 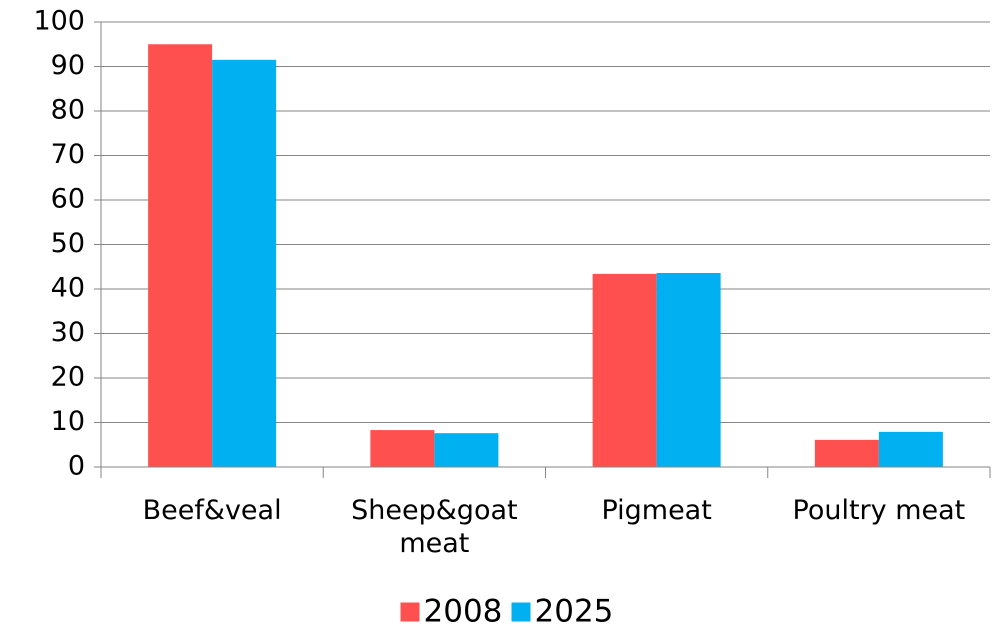 I want to click on x-tick-label: Beef&veal, so click(x=212, y=510).